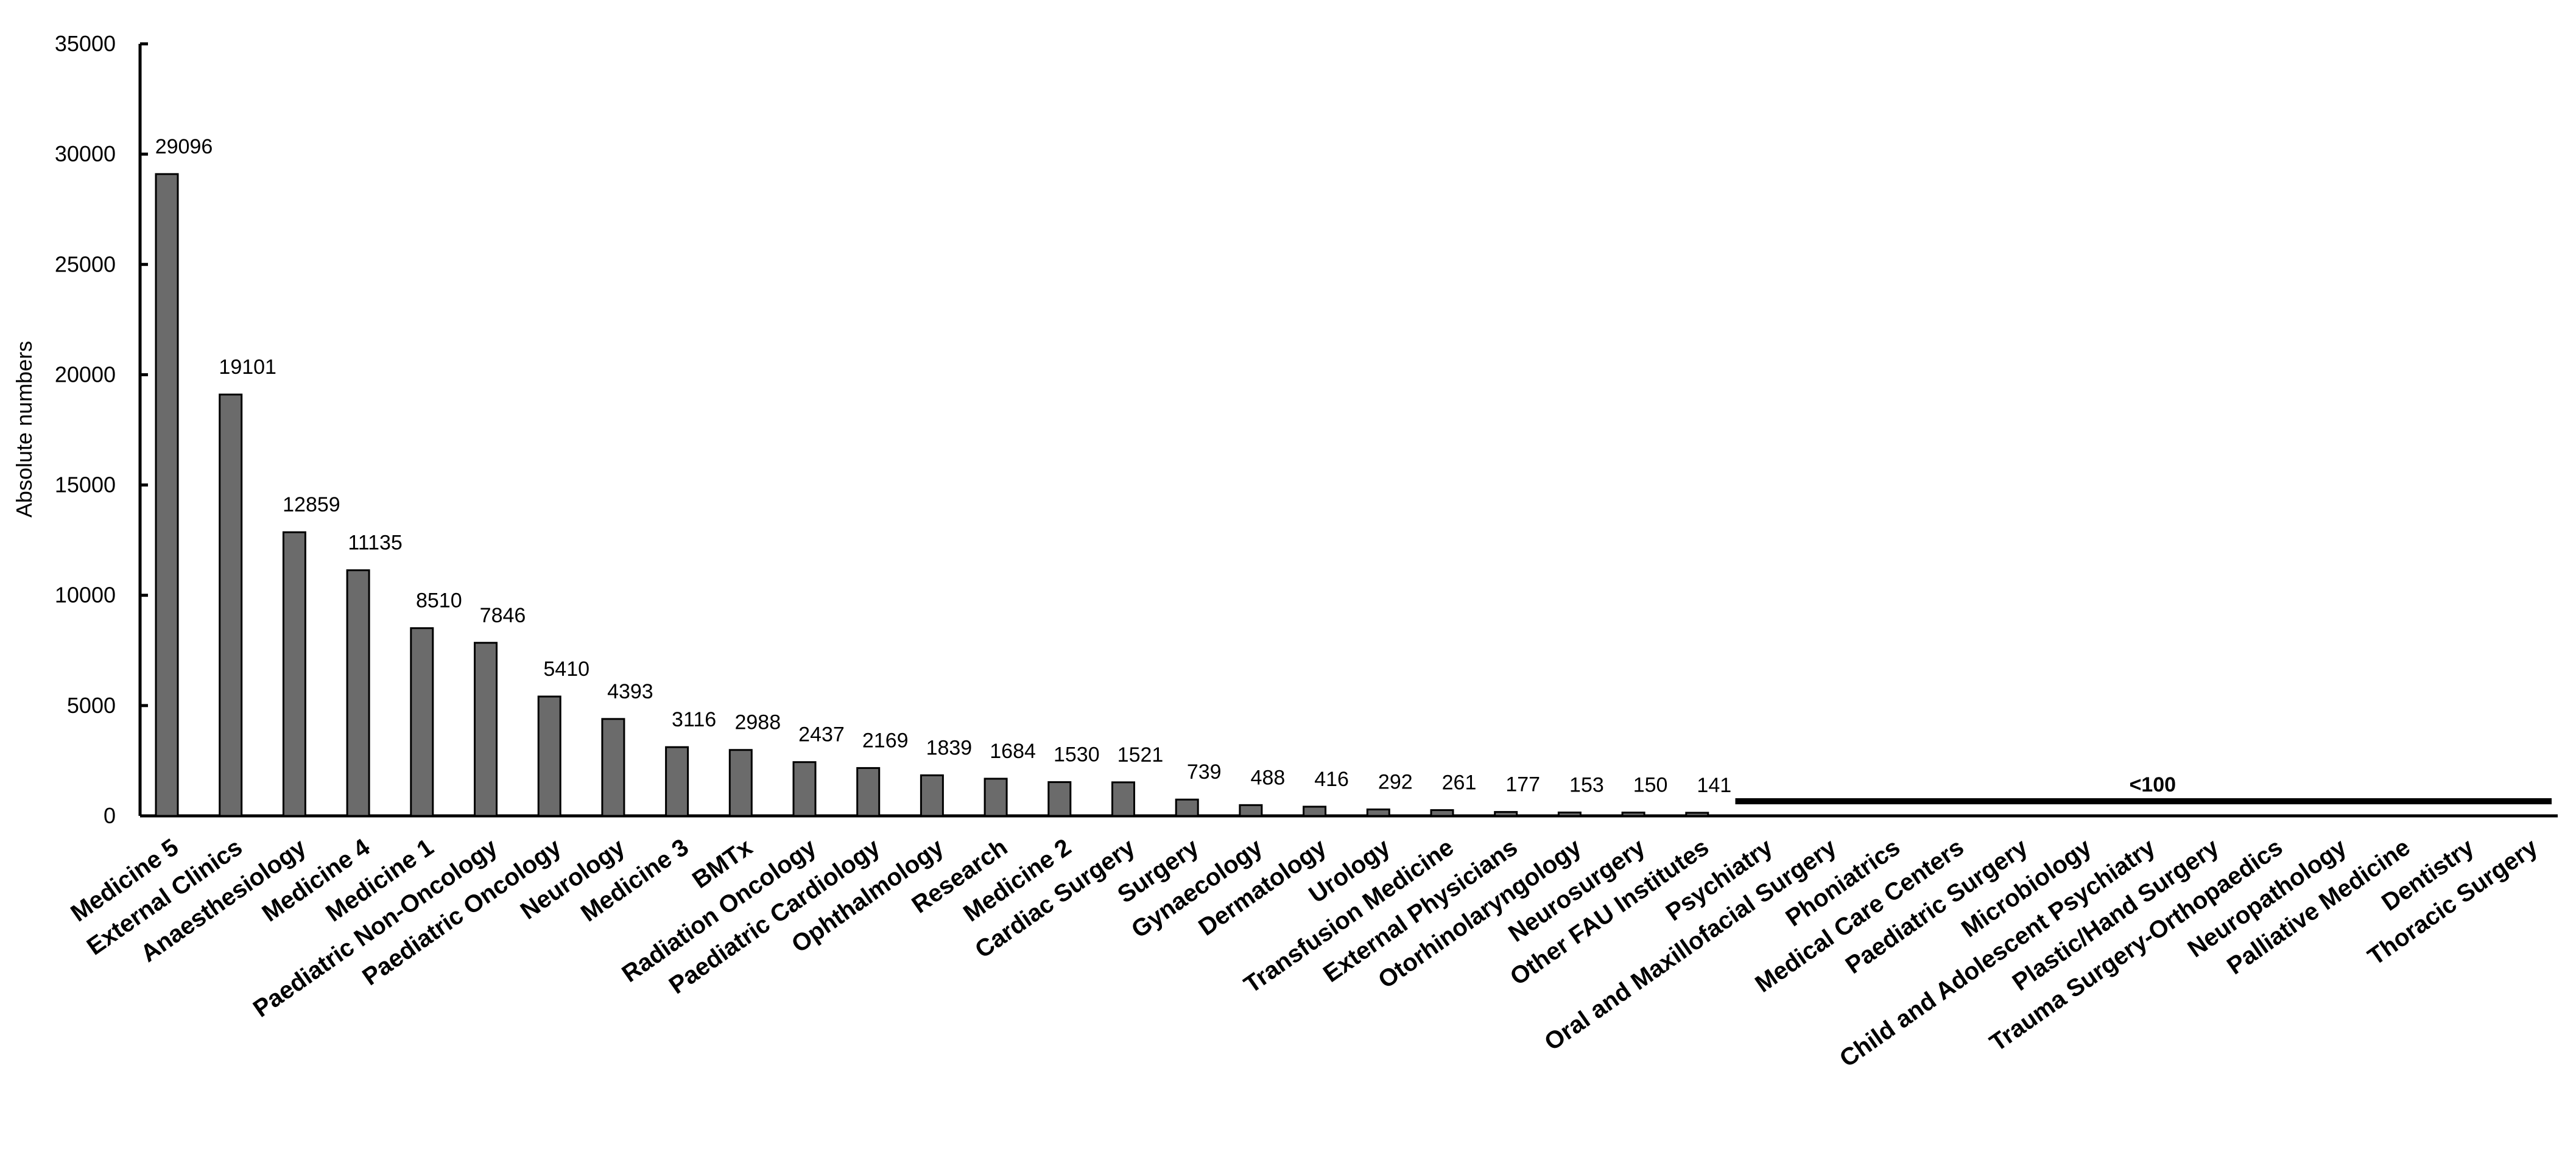 This screenshot has height=1169, width=2576. I want to click on data-label-6: 5410, so click(566, 669).